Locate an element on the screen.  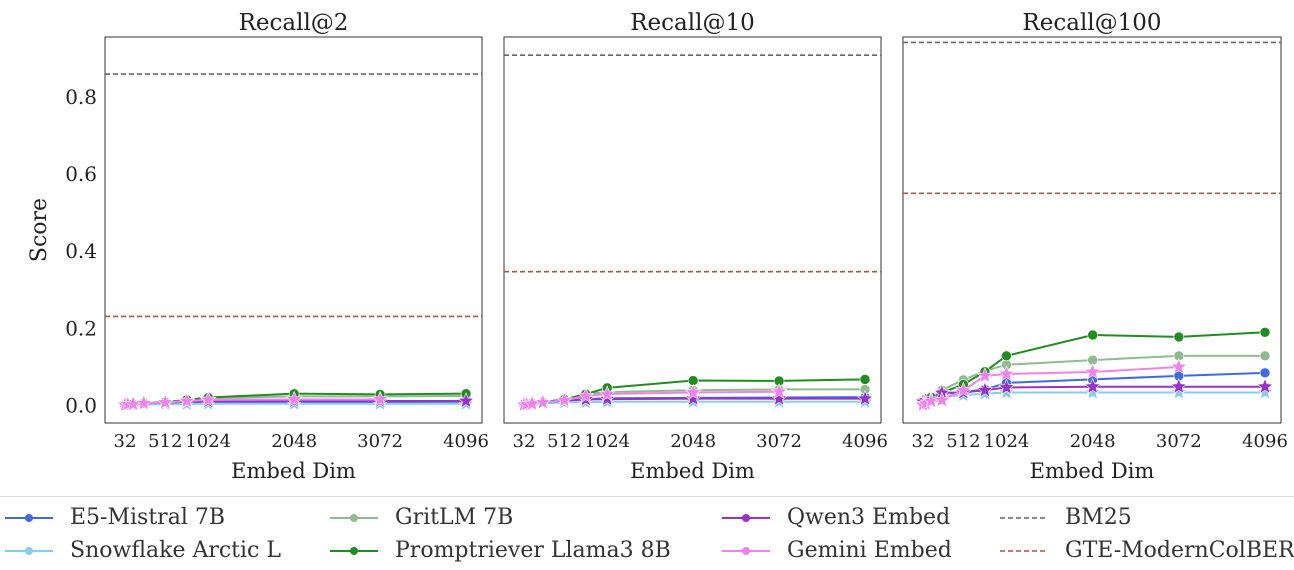
legend-label: Gemini Embed is located at coordinates (869, 550).